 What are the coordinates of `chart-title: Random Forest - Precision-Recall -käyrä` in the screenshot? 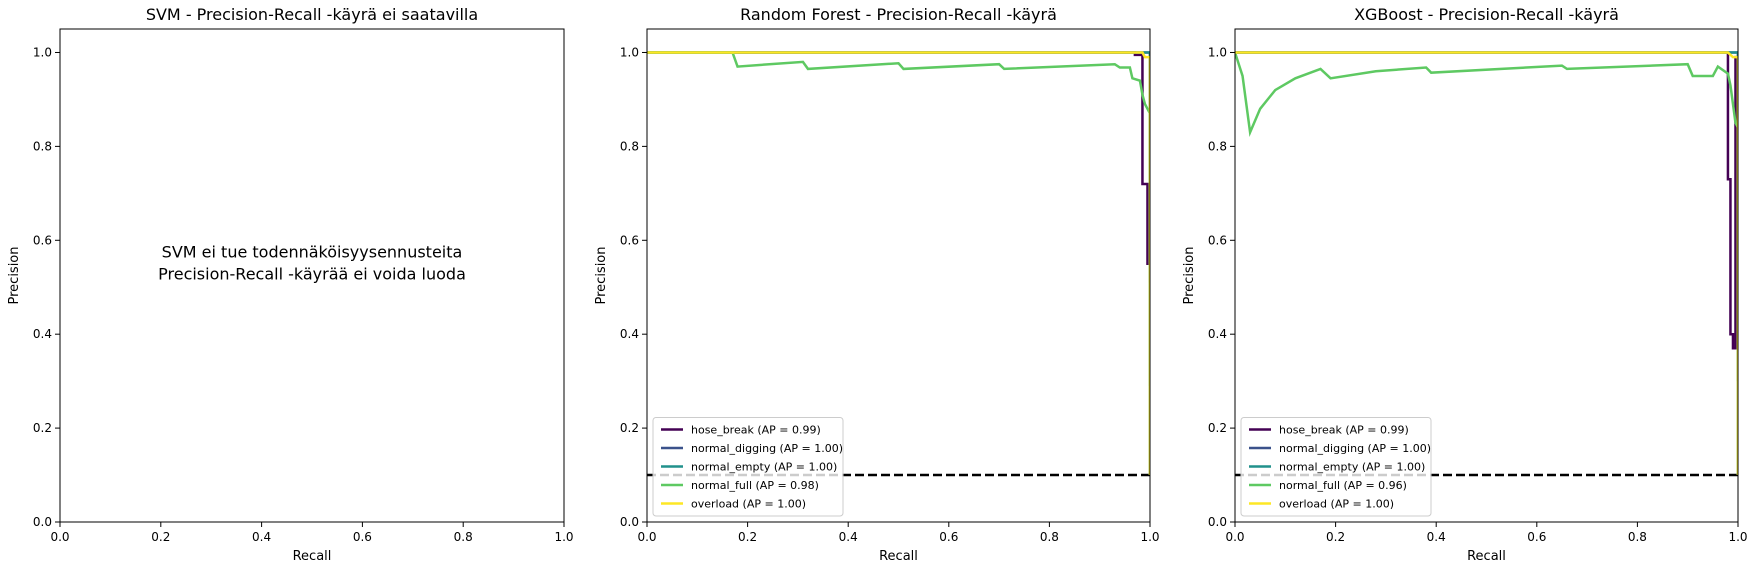 It's located at (898, 14).